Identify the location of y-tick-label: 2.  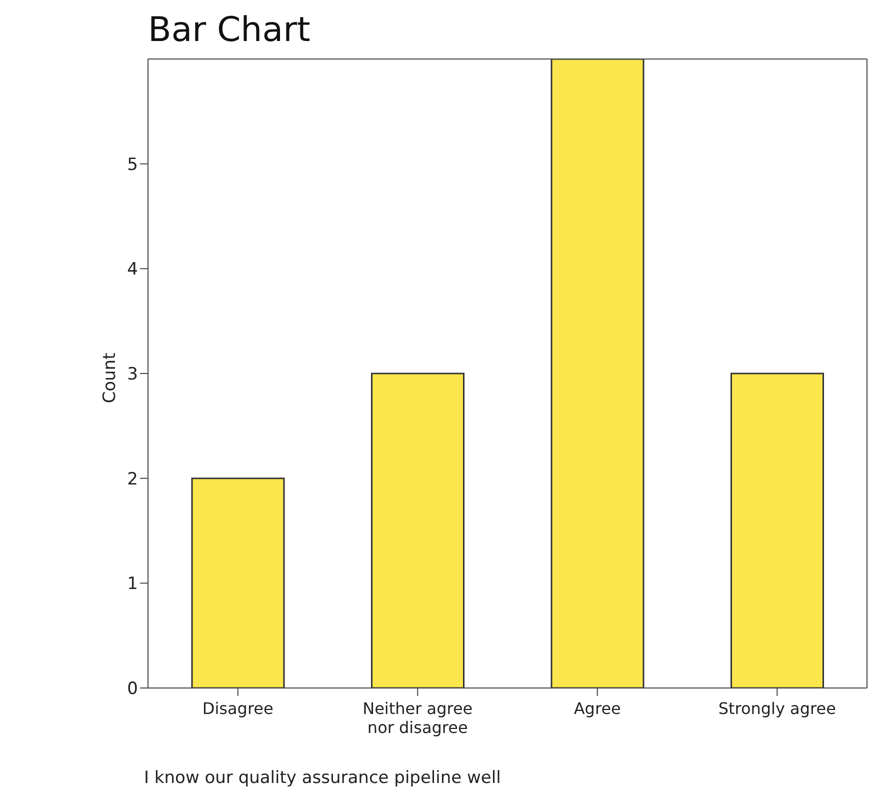
(132, 479).